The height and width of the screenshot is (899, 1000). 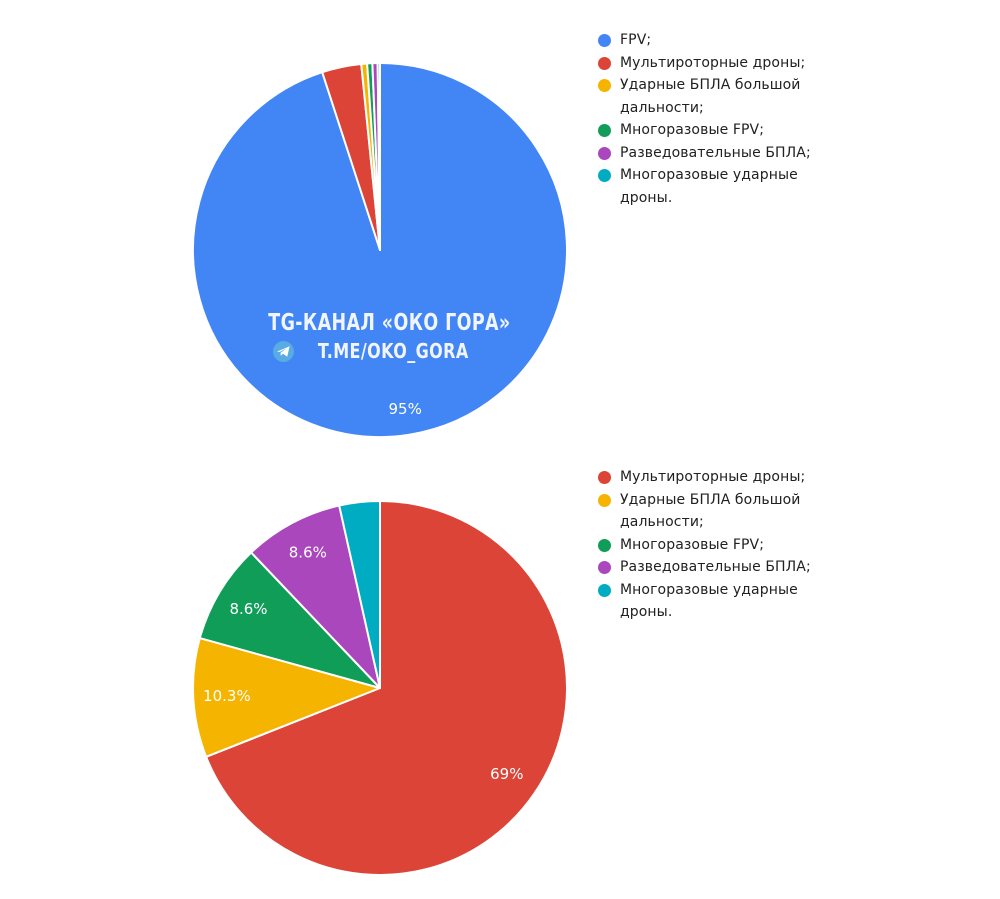 What do you see at coordinates (227, 696) in the screenshot?
I see `percent-label: 10.3%` at bounding box center [227, 696].